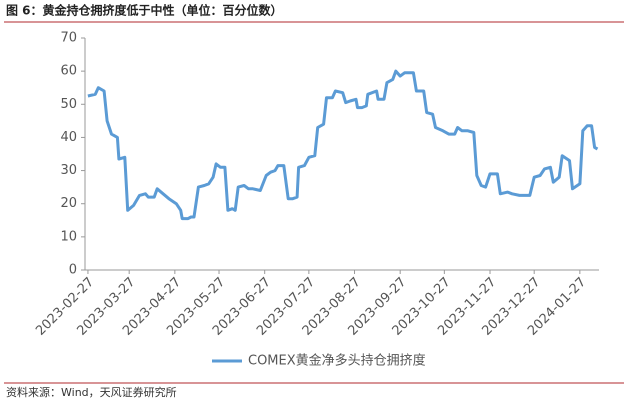 The image size is (628, 405). I want to click on source: 资料来源：Wind，天风证券研究所, so click(91, 392).